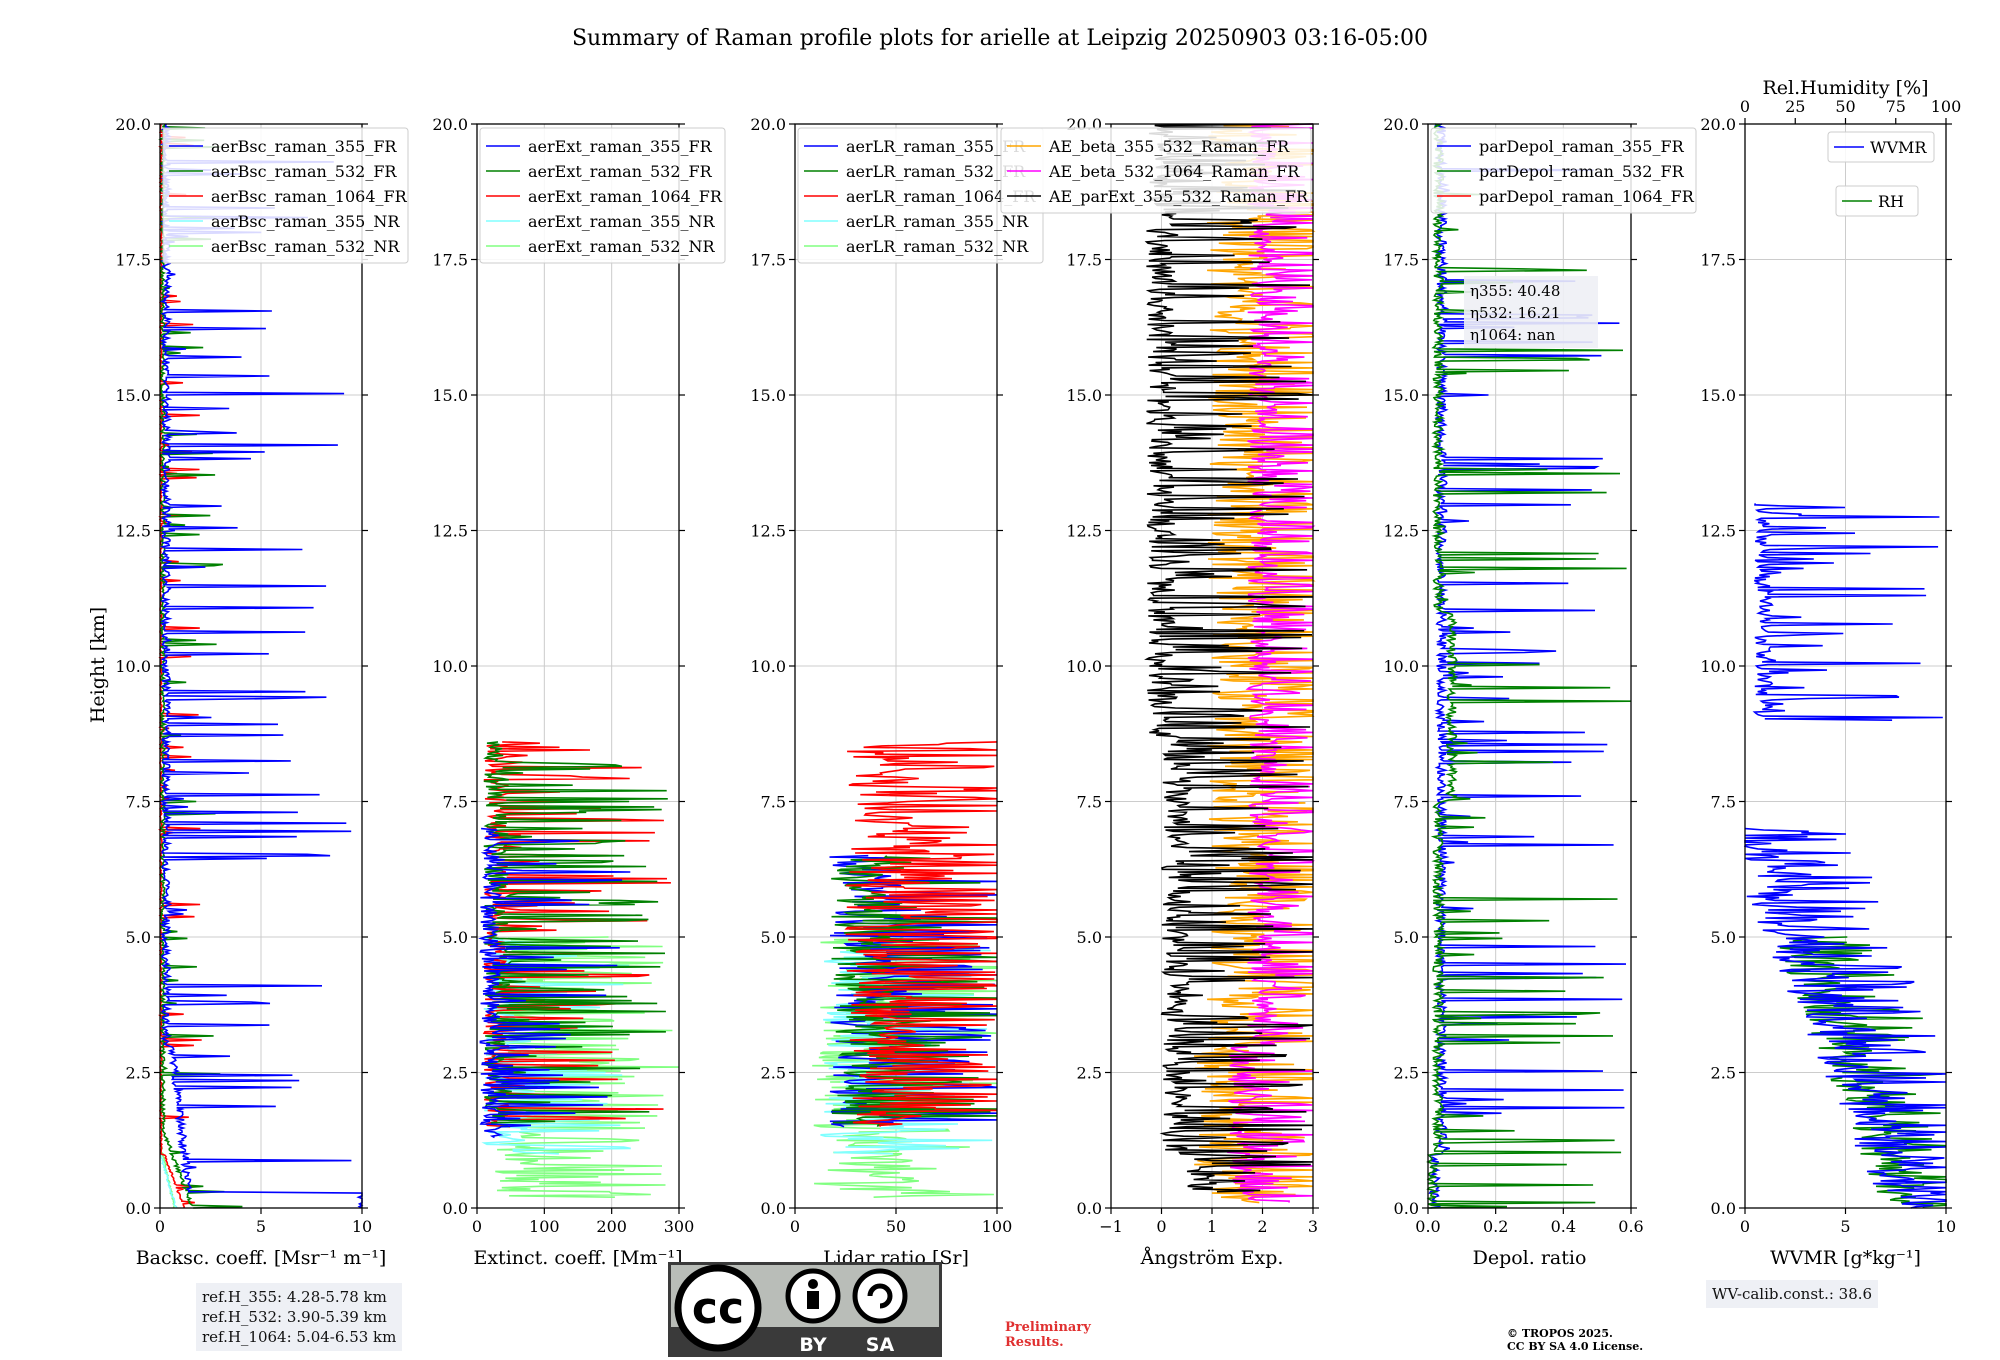  I want to click on annotation-box, so click(1531, 312).